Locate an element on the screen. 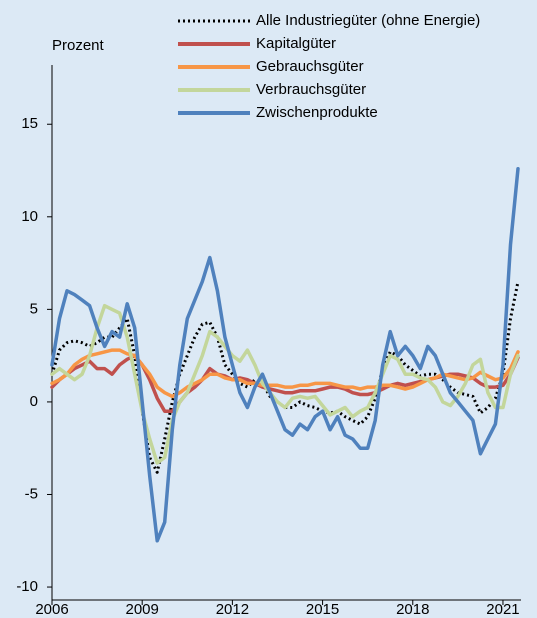 This screenshot has width=537, height=618. x-tick-label: 2018 is located at coordinates (412, 609).